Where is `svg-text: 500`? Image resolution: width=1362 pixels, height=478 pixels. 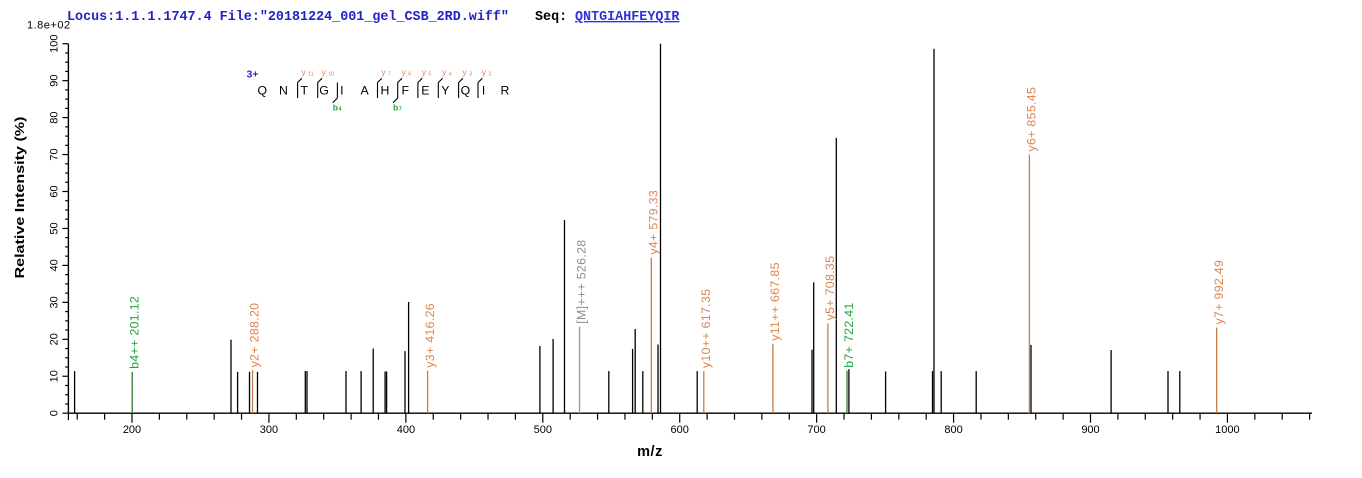 svg-text: 500 is located at coordinates (543, 430).